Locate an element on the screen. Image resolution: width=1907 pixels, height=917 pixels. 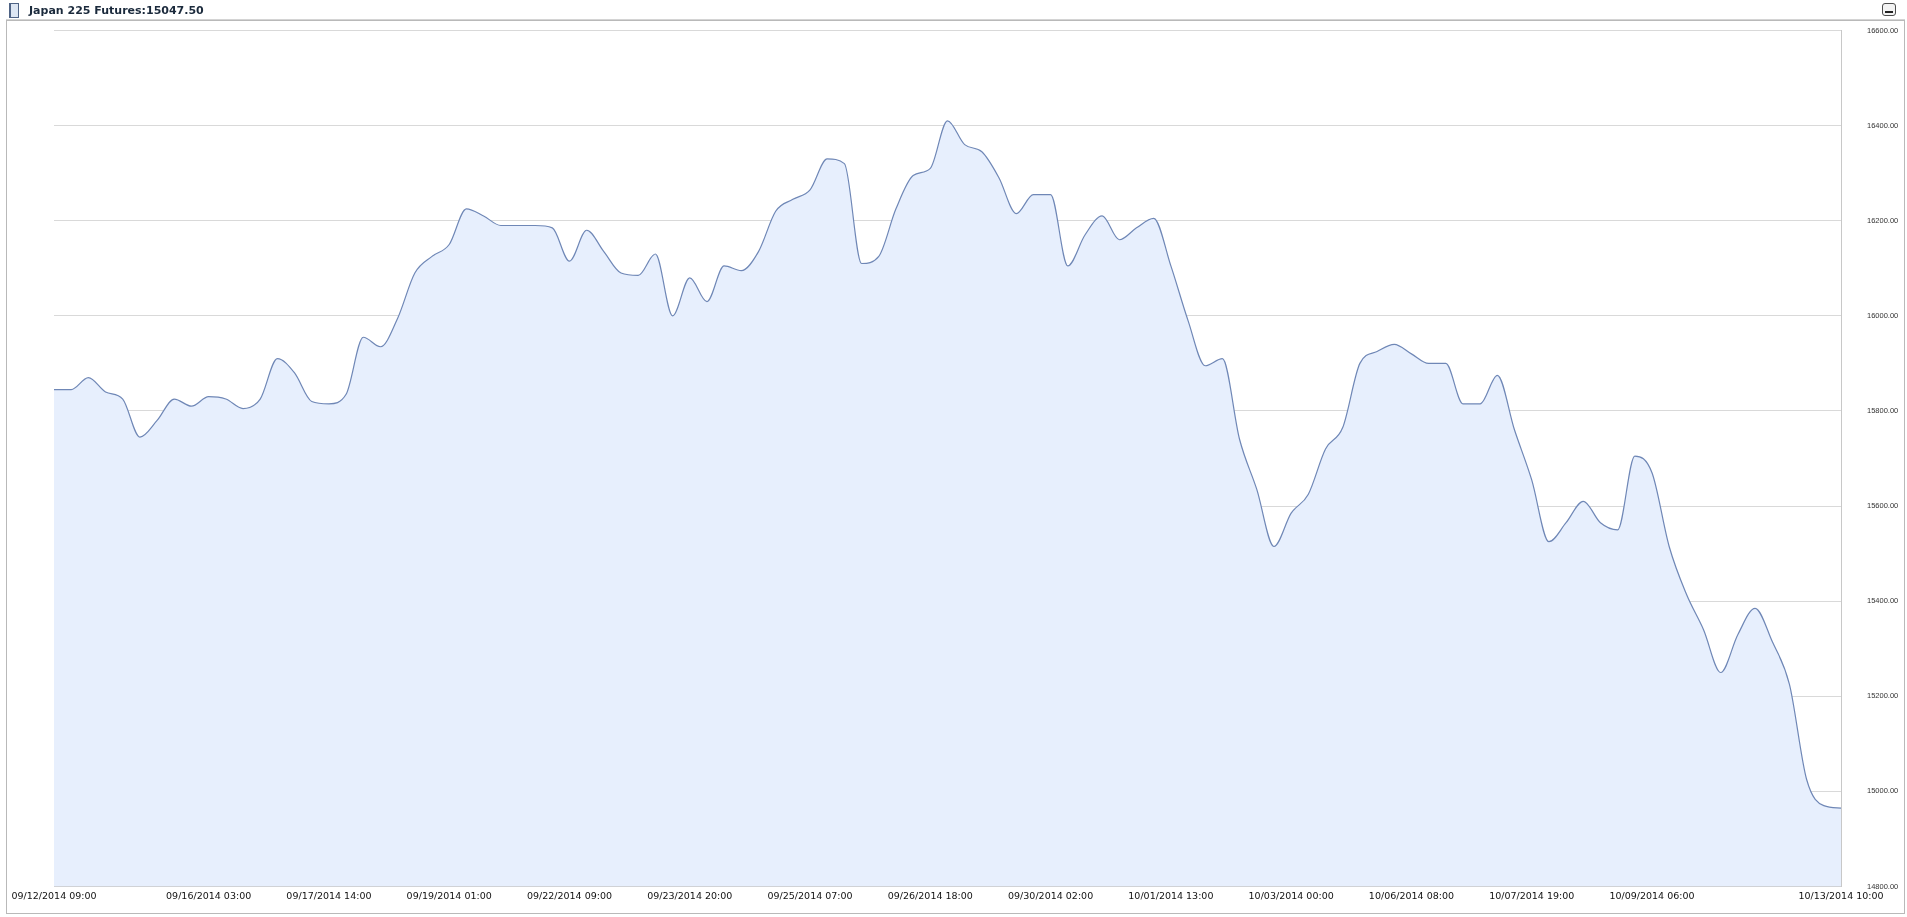
x-tick-label: 09/25/2014 07:00 is located at coordinates (810, 895).